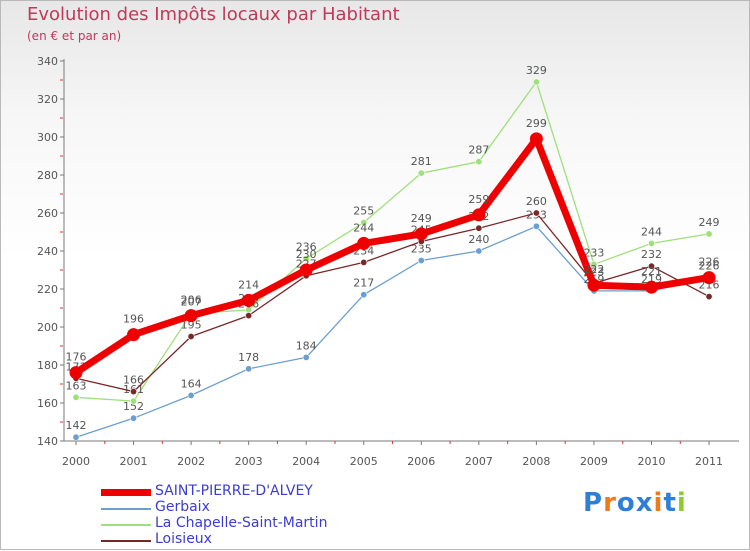  What do you see at coordinates (133, 380) in the screenshot?
I see `data-label: 166` at bounding box center [133, 380].